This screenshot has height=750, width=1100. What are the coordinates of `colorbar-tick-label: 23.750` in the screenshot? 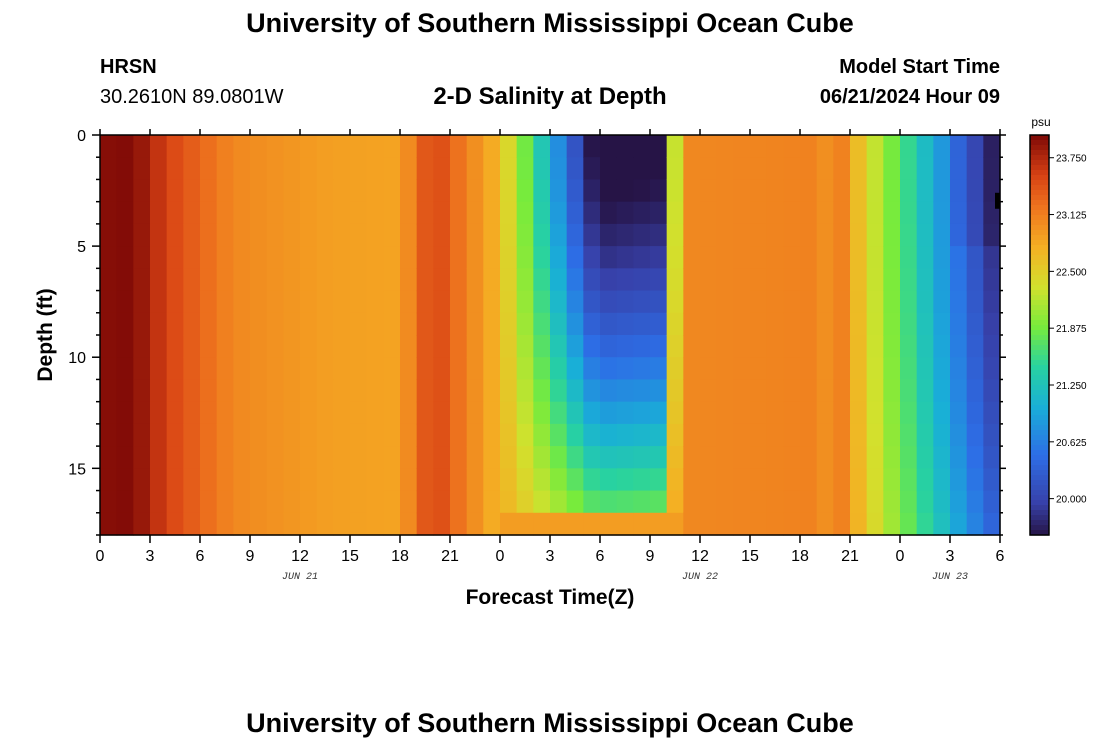 It's located at (1071, 159).